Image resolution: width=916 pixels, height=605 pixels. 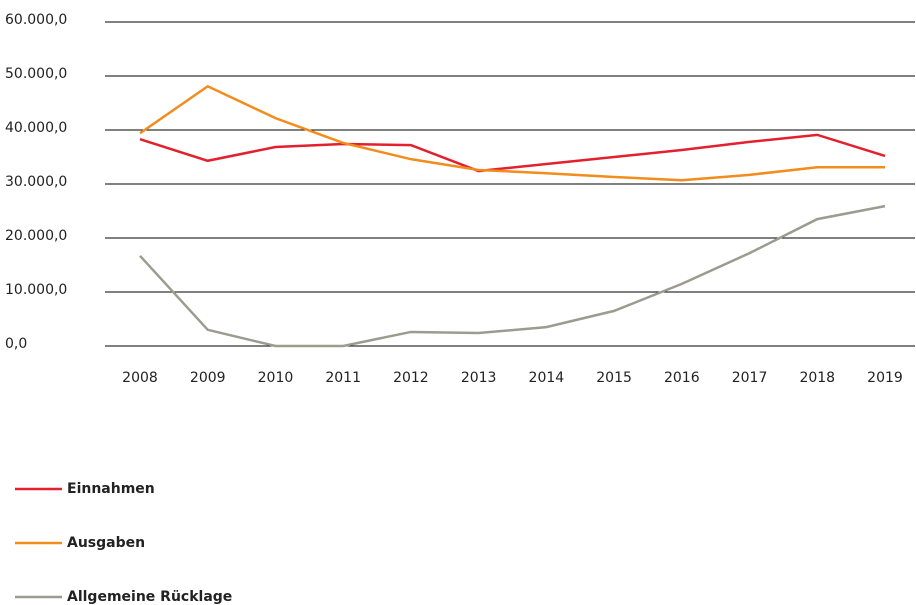 What do you see at coordinates (111, 489) in the screenshot?
I see `legend-label: Einnahmen` at bounding box center [111, 489].